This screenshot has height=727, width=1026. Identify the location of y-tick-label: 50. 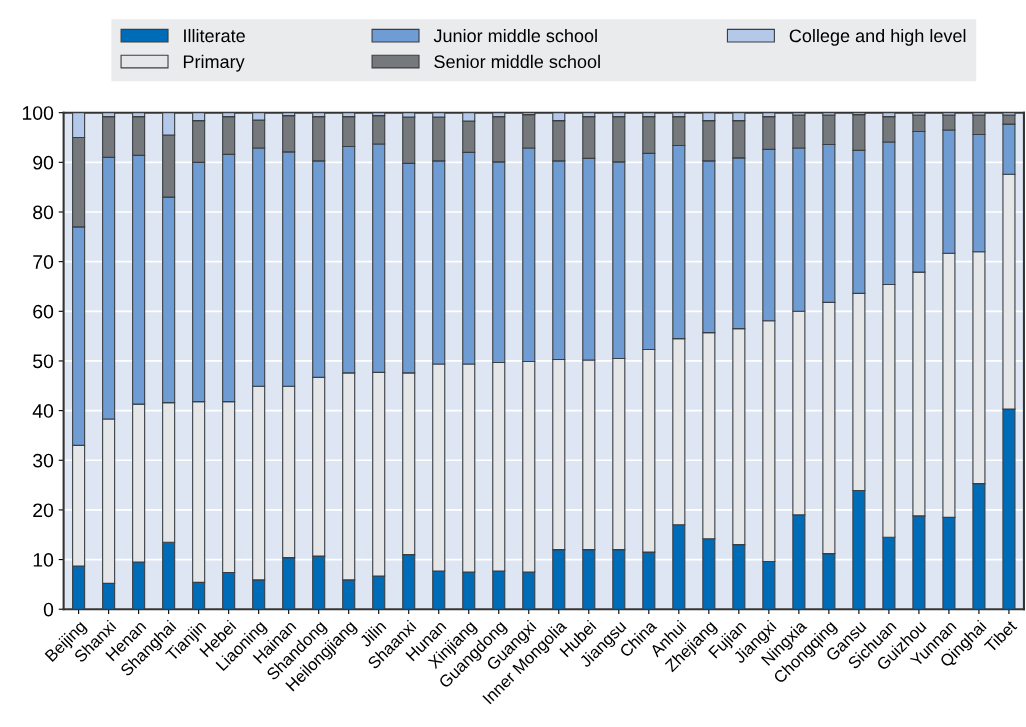
(43, 361).